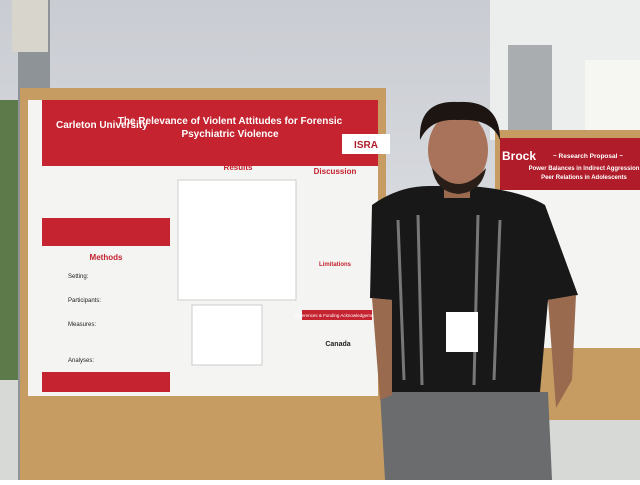 The width and height of the screenshot is (640, 485). I want to click on hair, so click(459, 120).